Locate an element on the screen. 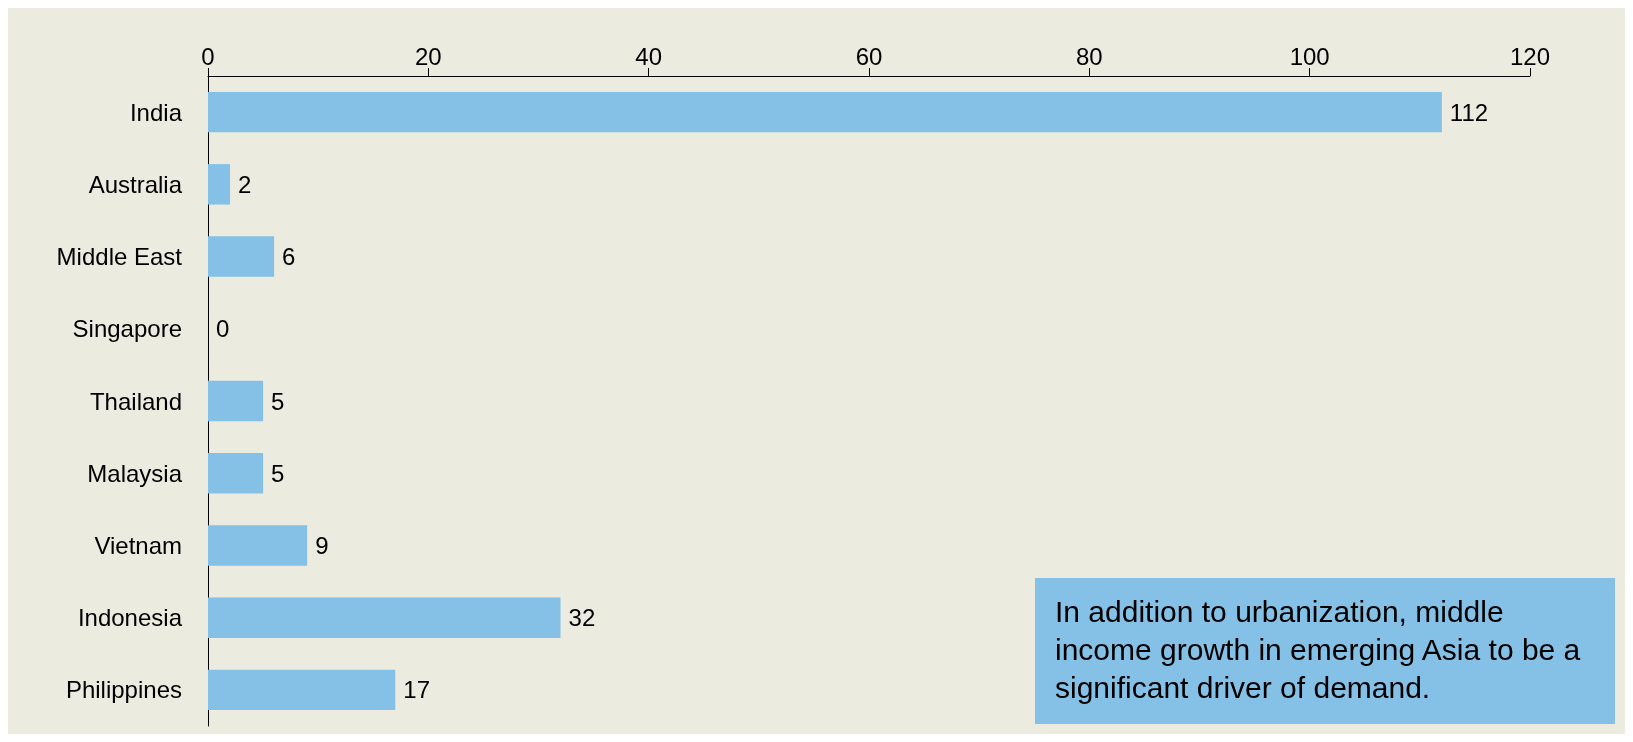  x-tick-label: 20 is located at coordinates (428, 56).